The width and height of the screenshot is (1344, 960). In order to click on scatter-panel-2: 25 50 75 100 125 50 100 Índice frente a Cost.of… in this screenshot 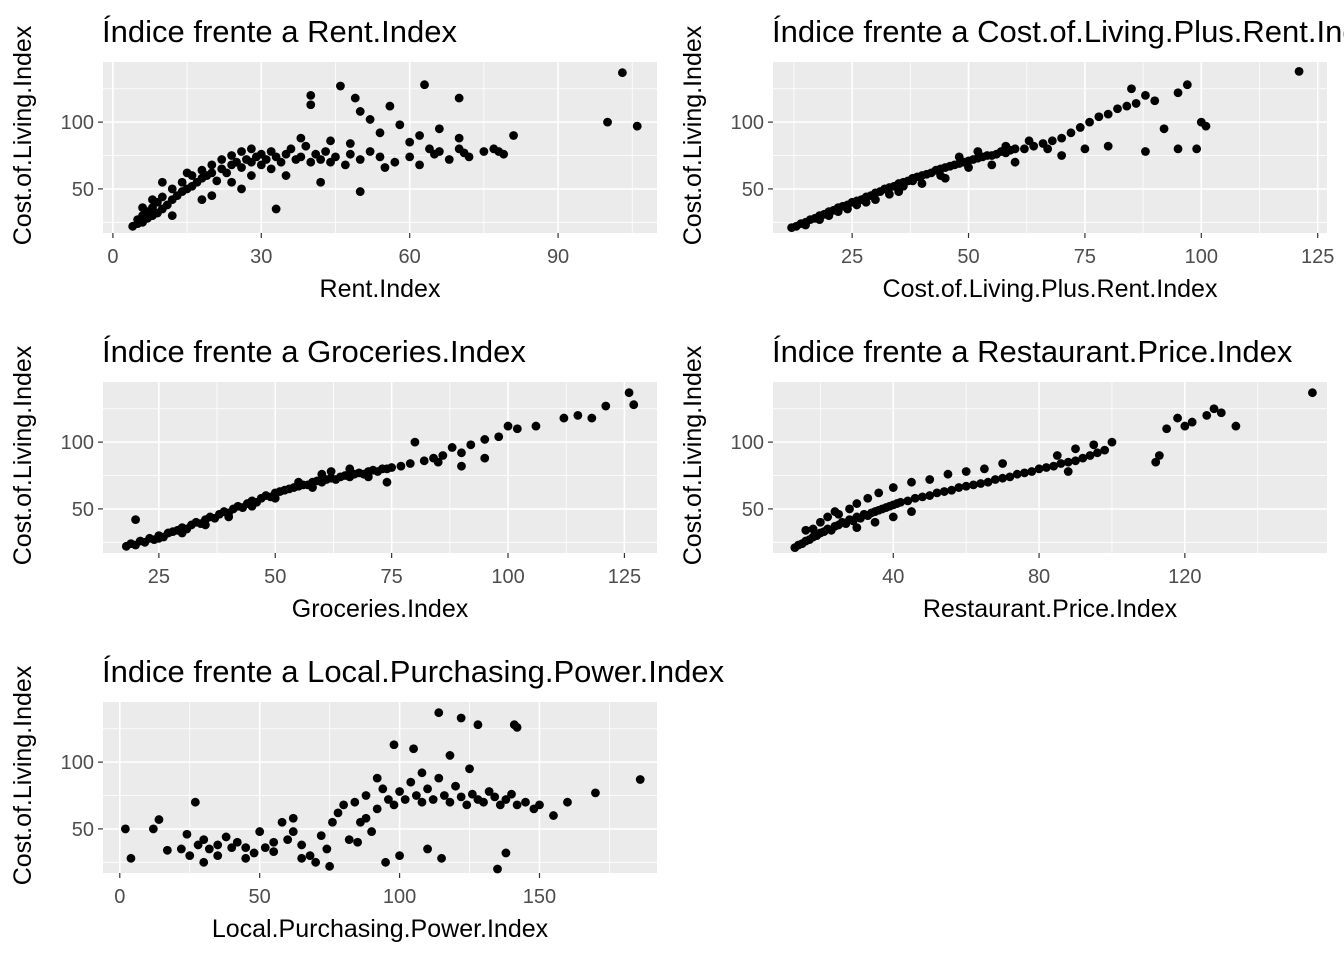, I will do `click(1011, 158)`.